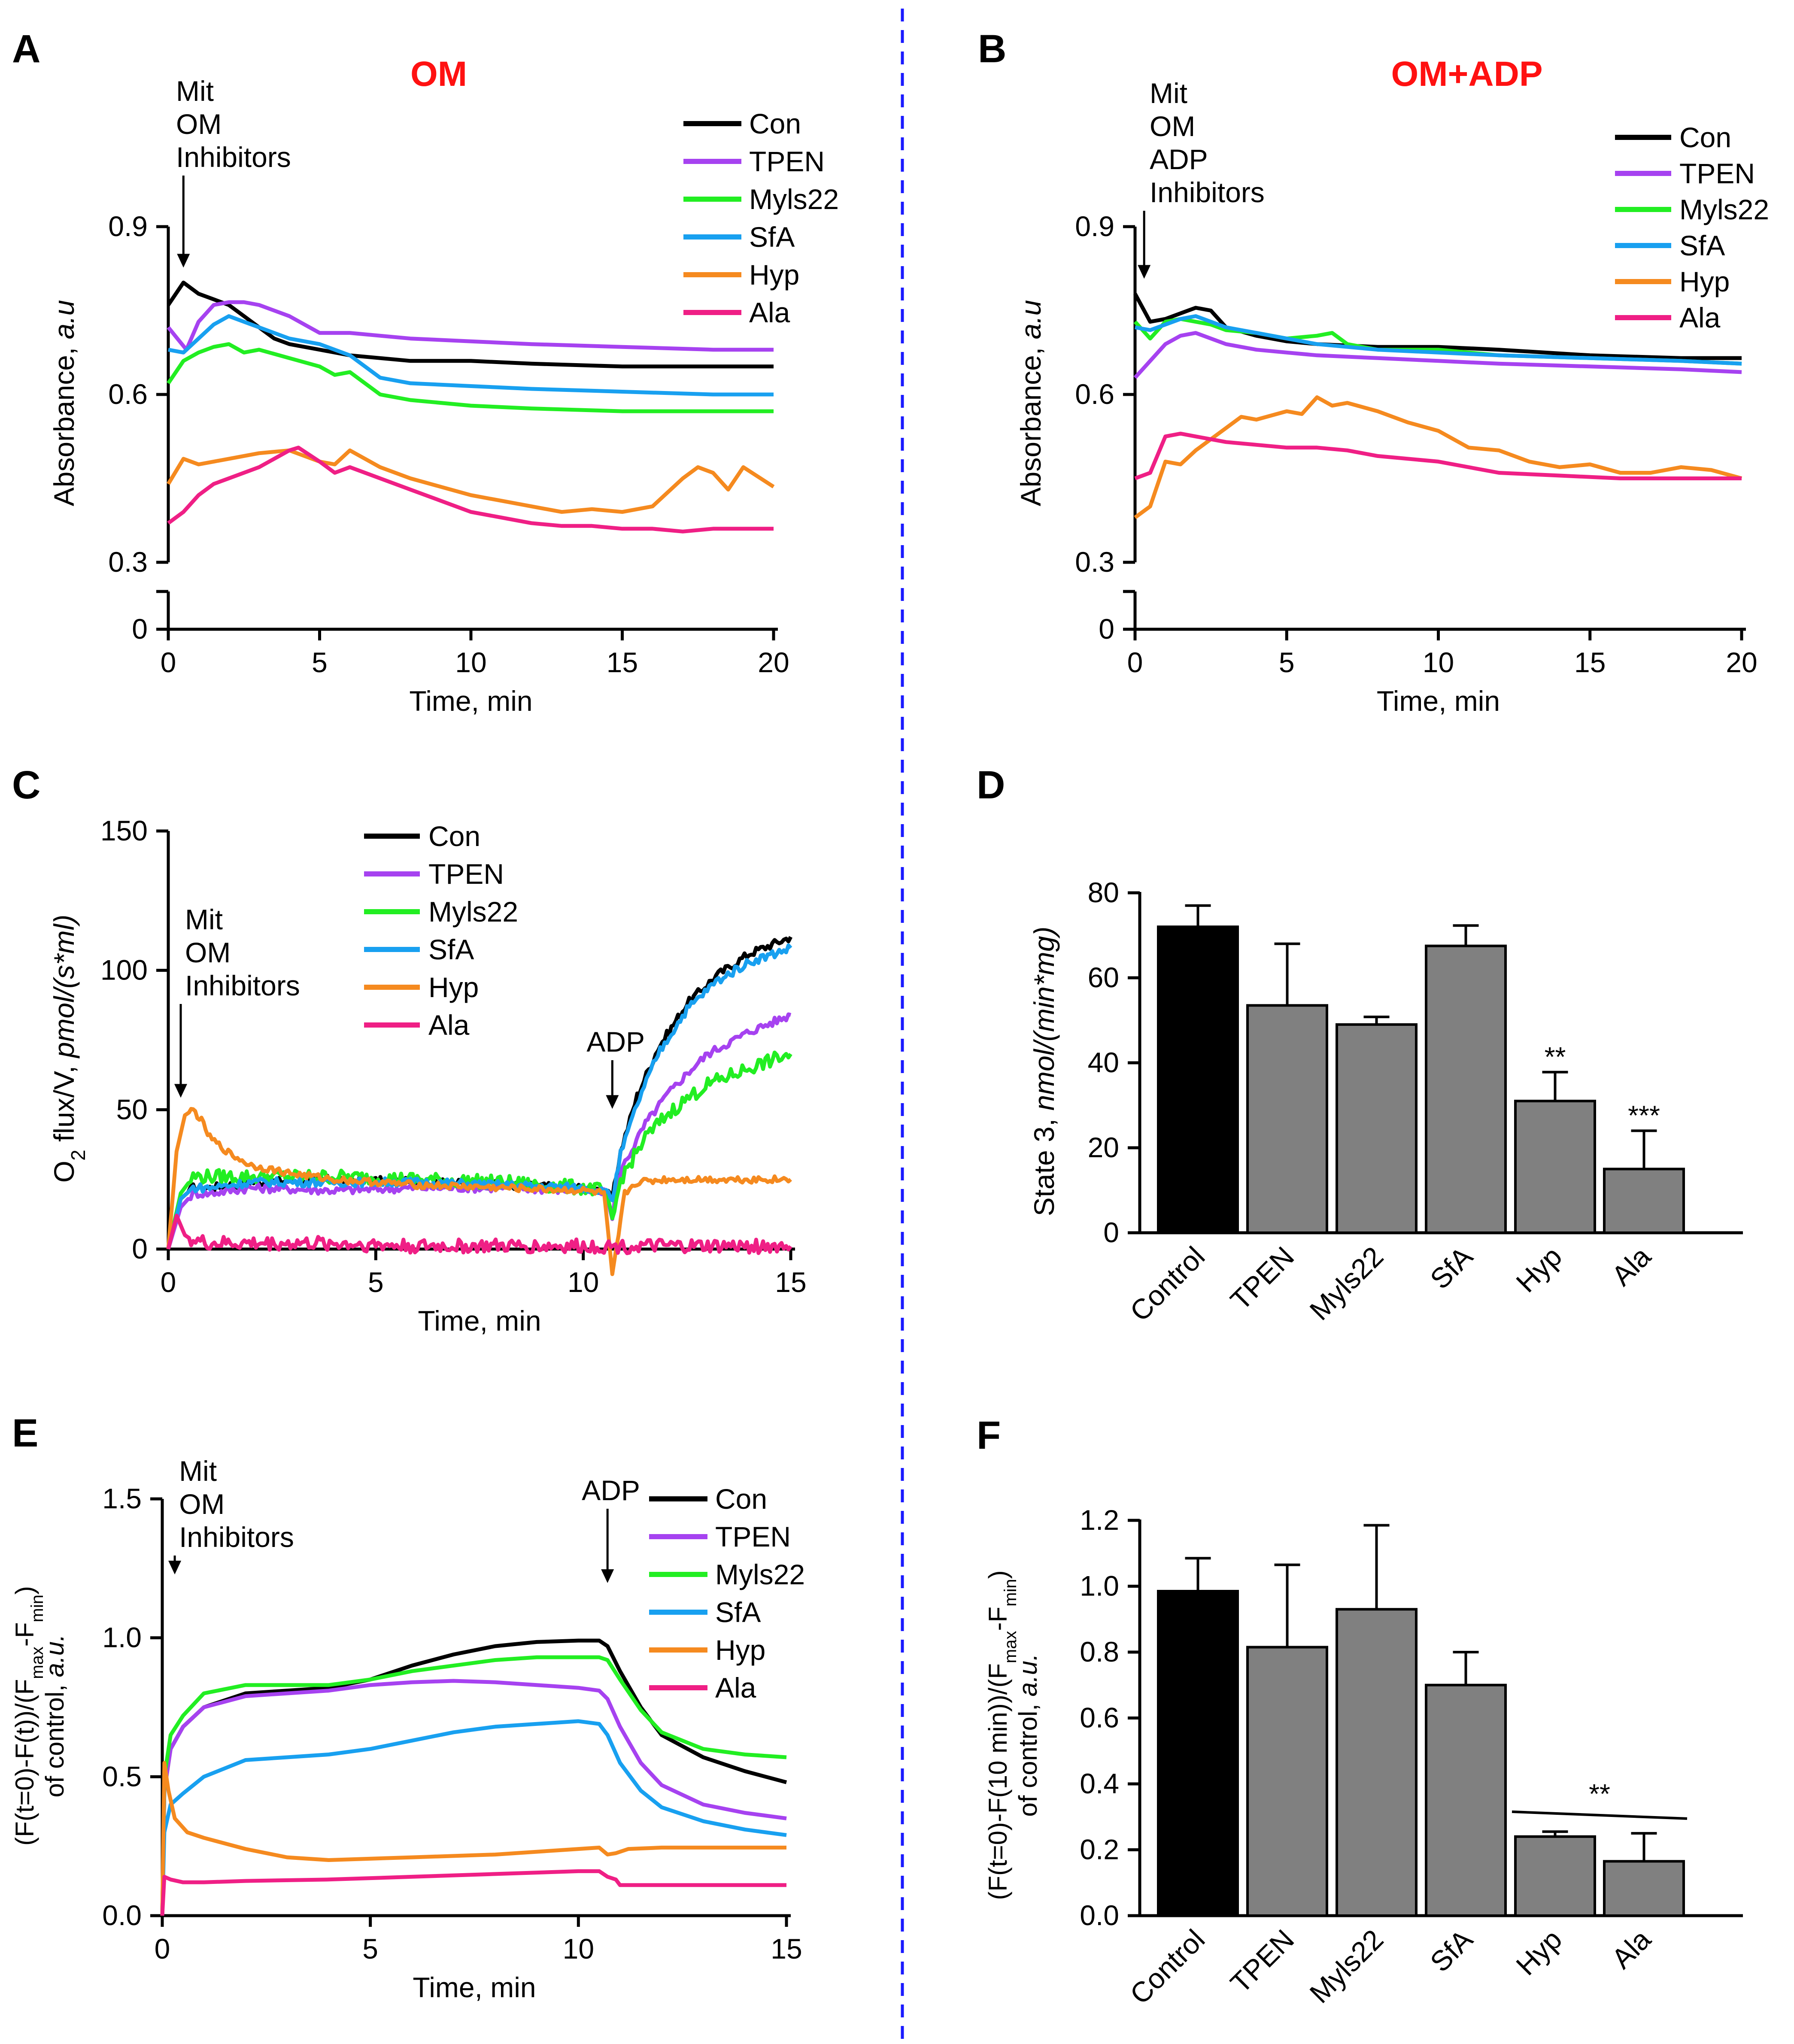  What do you see at coordinates (775, 124) in the screenshot?
I see `legend-label-con: Con` at bounding box center [775, 124].